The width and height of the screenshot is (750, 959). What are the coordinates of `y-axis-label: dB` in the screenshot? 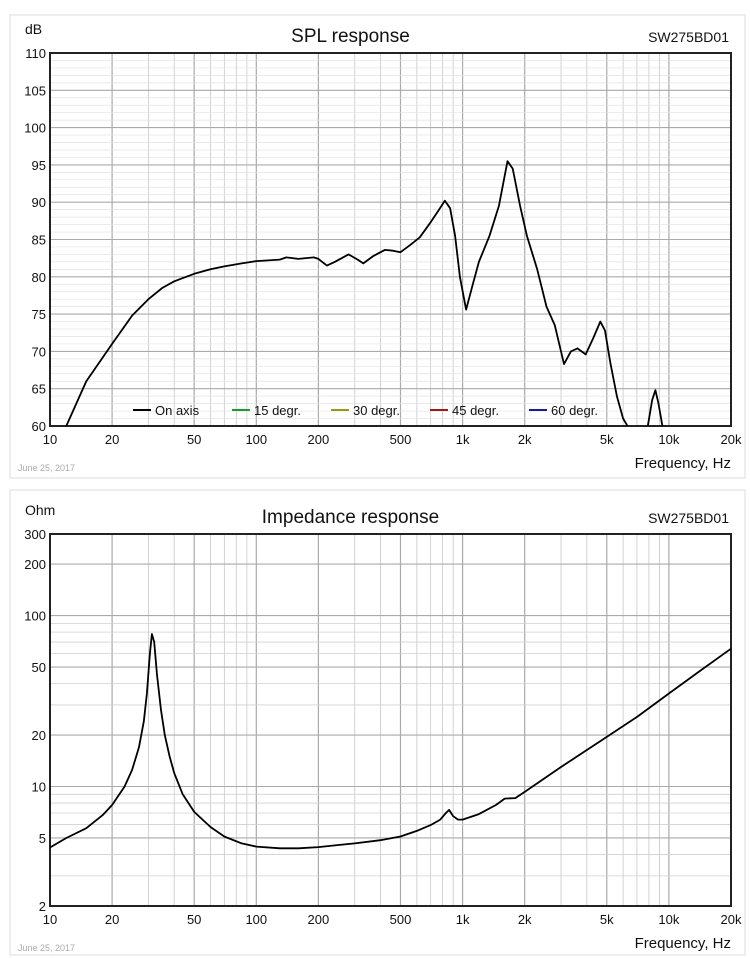 It's located at (33, 29).